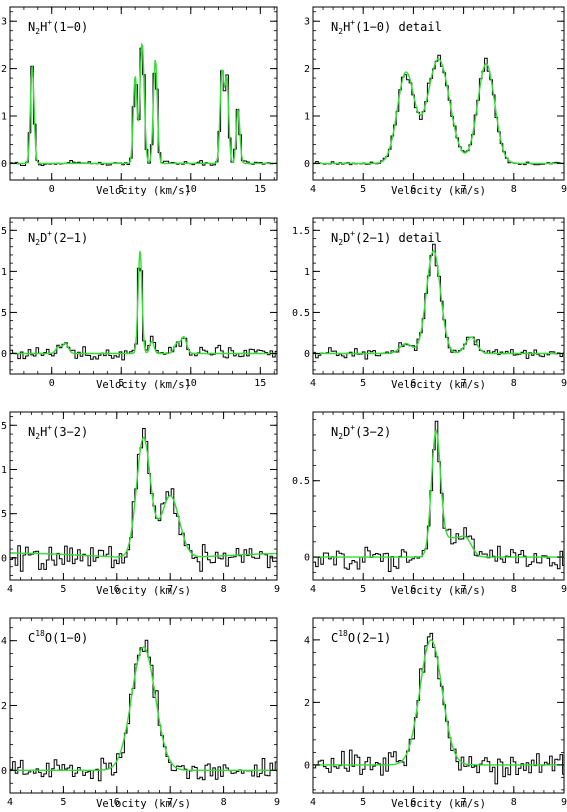 This screenshot has height=812, width=567. Describe the element at coordinates (58, 637) in the screenshot. I see `panel-title: C18O(1−0)` at that location.